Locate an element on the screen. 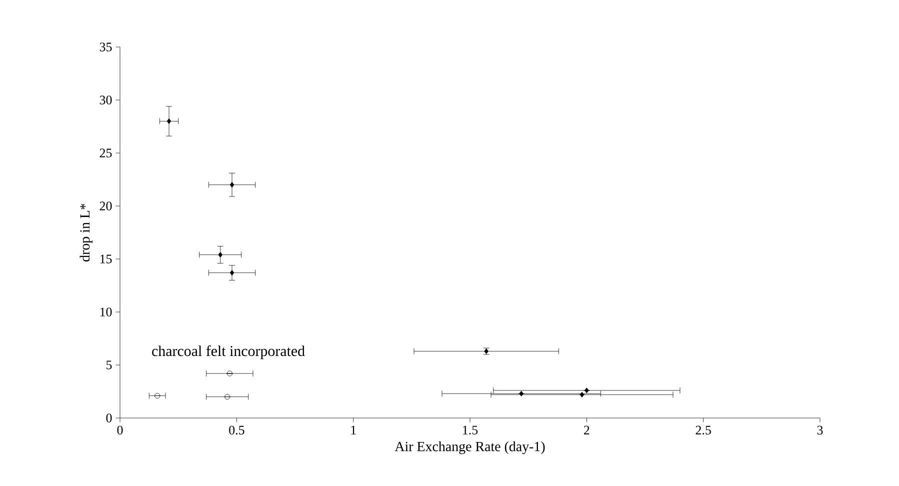 This screenshot has height=486, width=899. y-tick-label: 5 is located at coordinates (109, 365).